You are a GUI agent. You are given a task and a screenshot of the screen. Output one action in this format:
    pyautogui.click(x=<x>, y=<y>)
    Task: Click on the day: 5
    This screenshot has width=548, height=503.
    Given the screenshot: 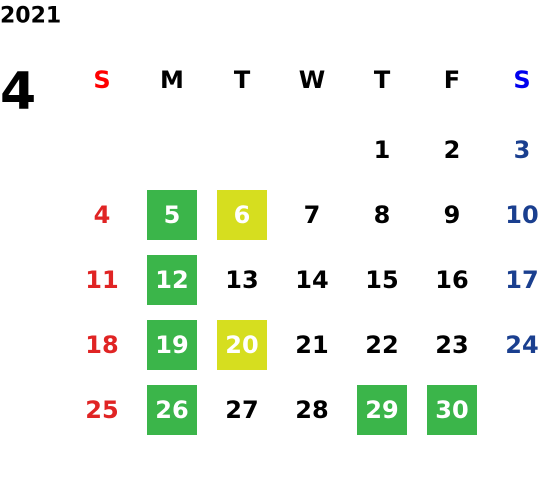 What is the action you would take?
    pyautogui.click(x=172, y=215)
    